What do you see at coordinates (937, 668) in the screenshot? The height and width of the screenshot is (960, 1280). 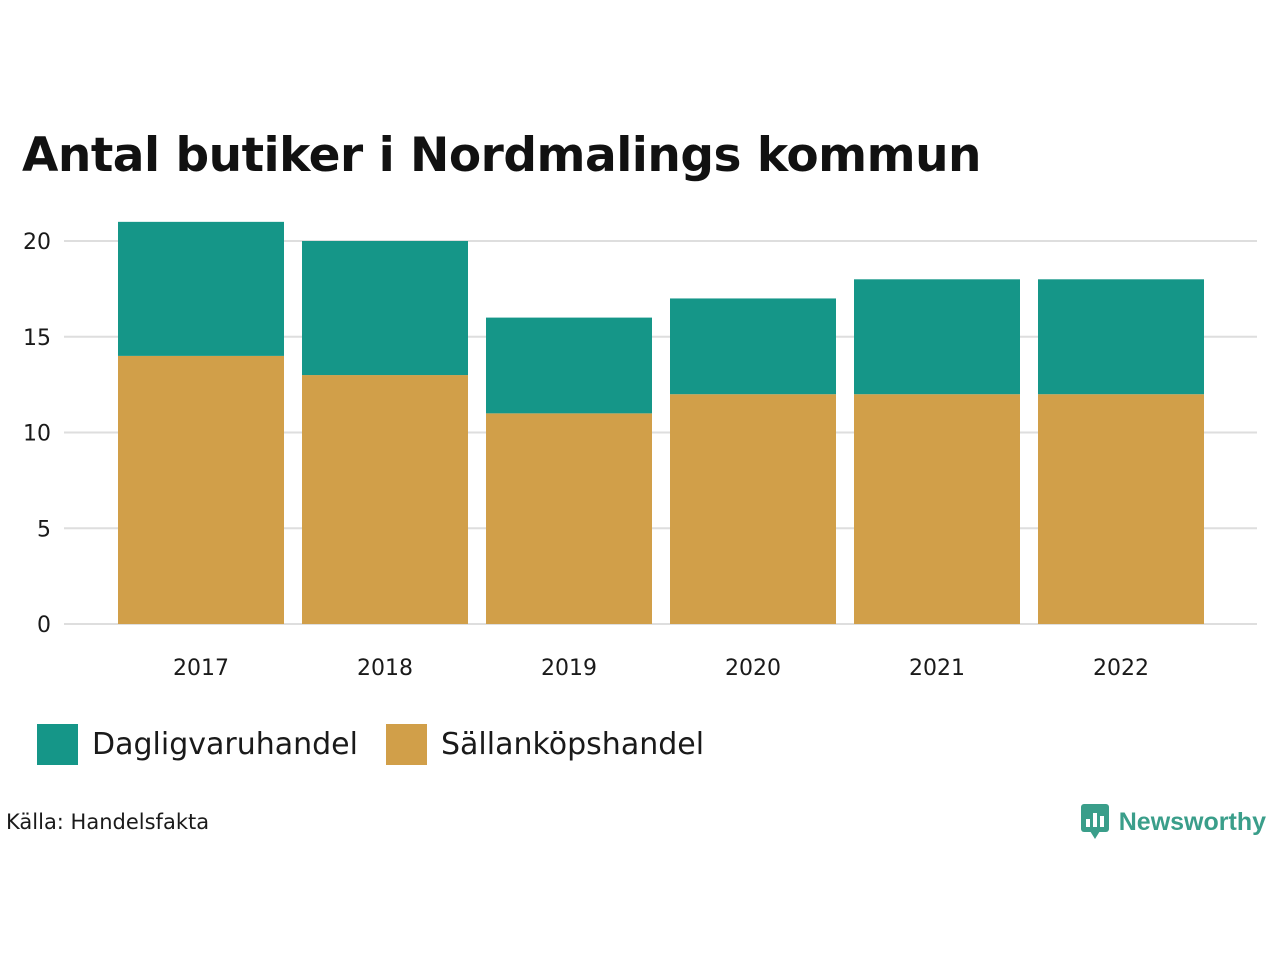 I see `x-tick-label: 2021` at bounding box center [937, 668].